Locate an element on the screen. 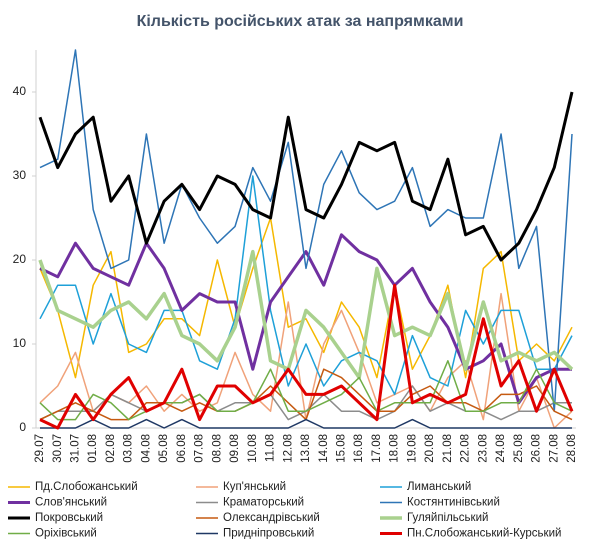  x-tick-label: 27.08 is located at coordinates (554, 448).